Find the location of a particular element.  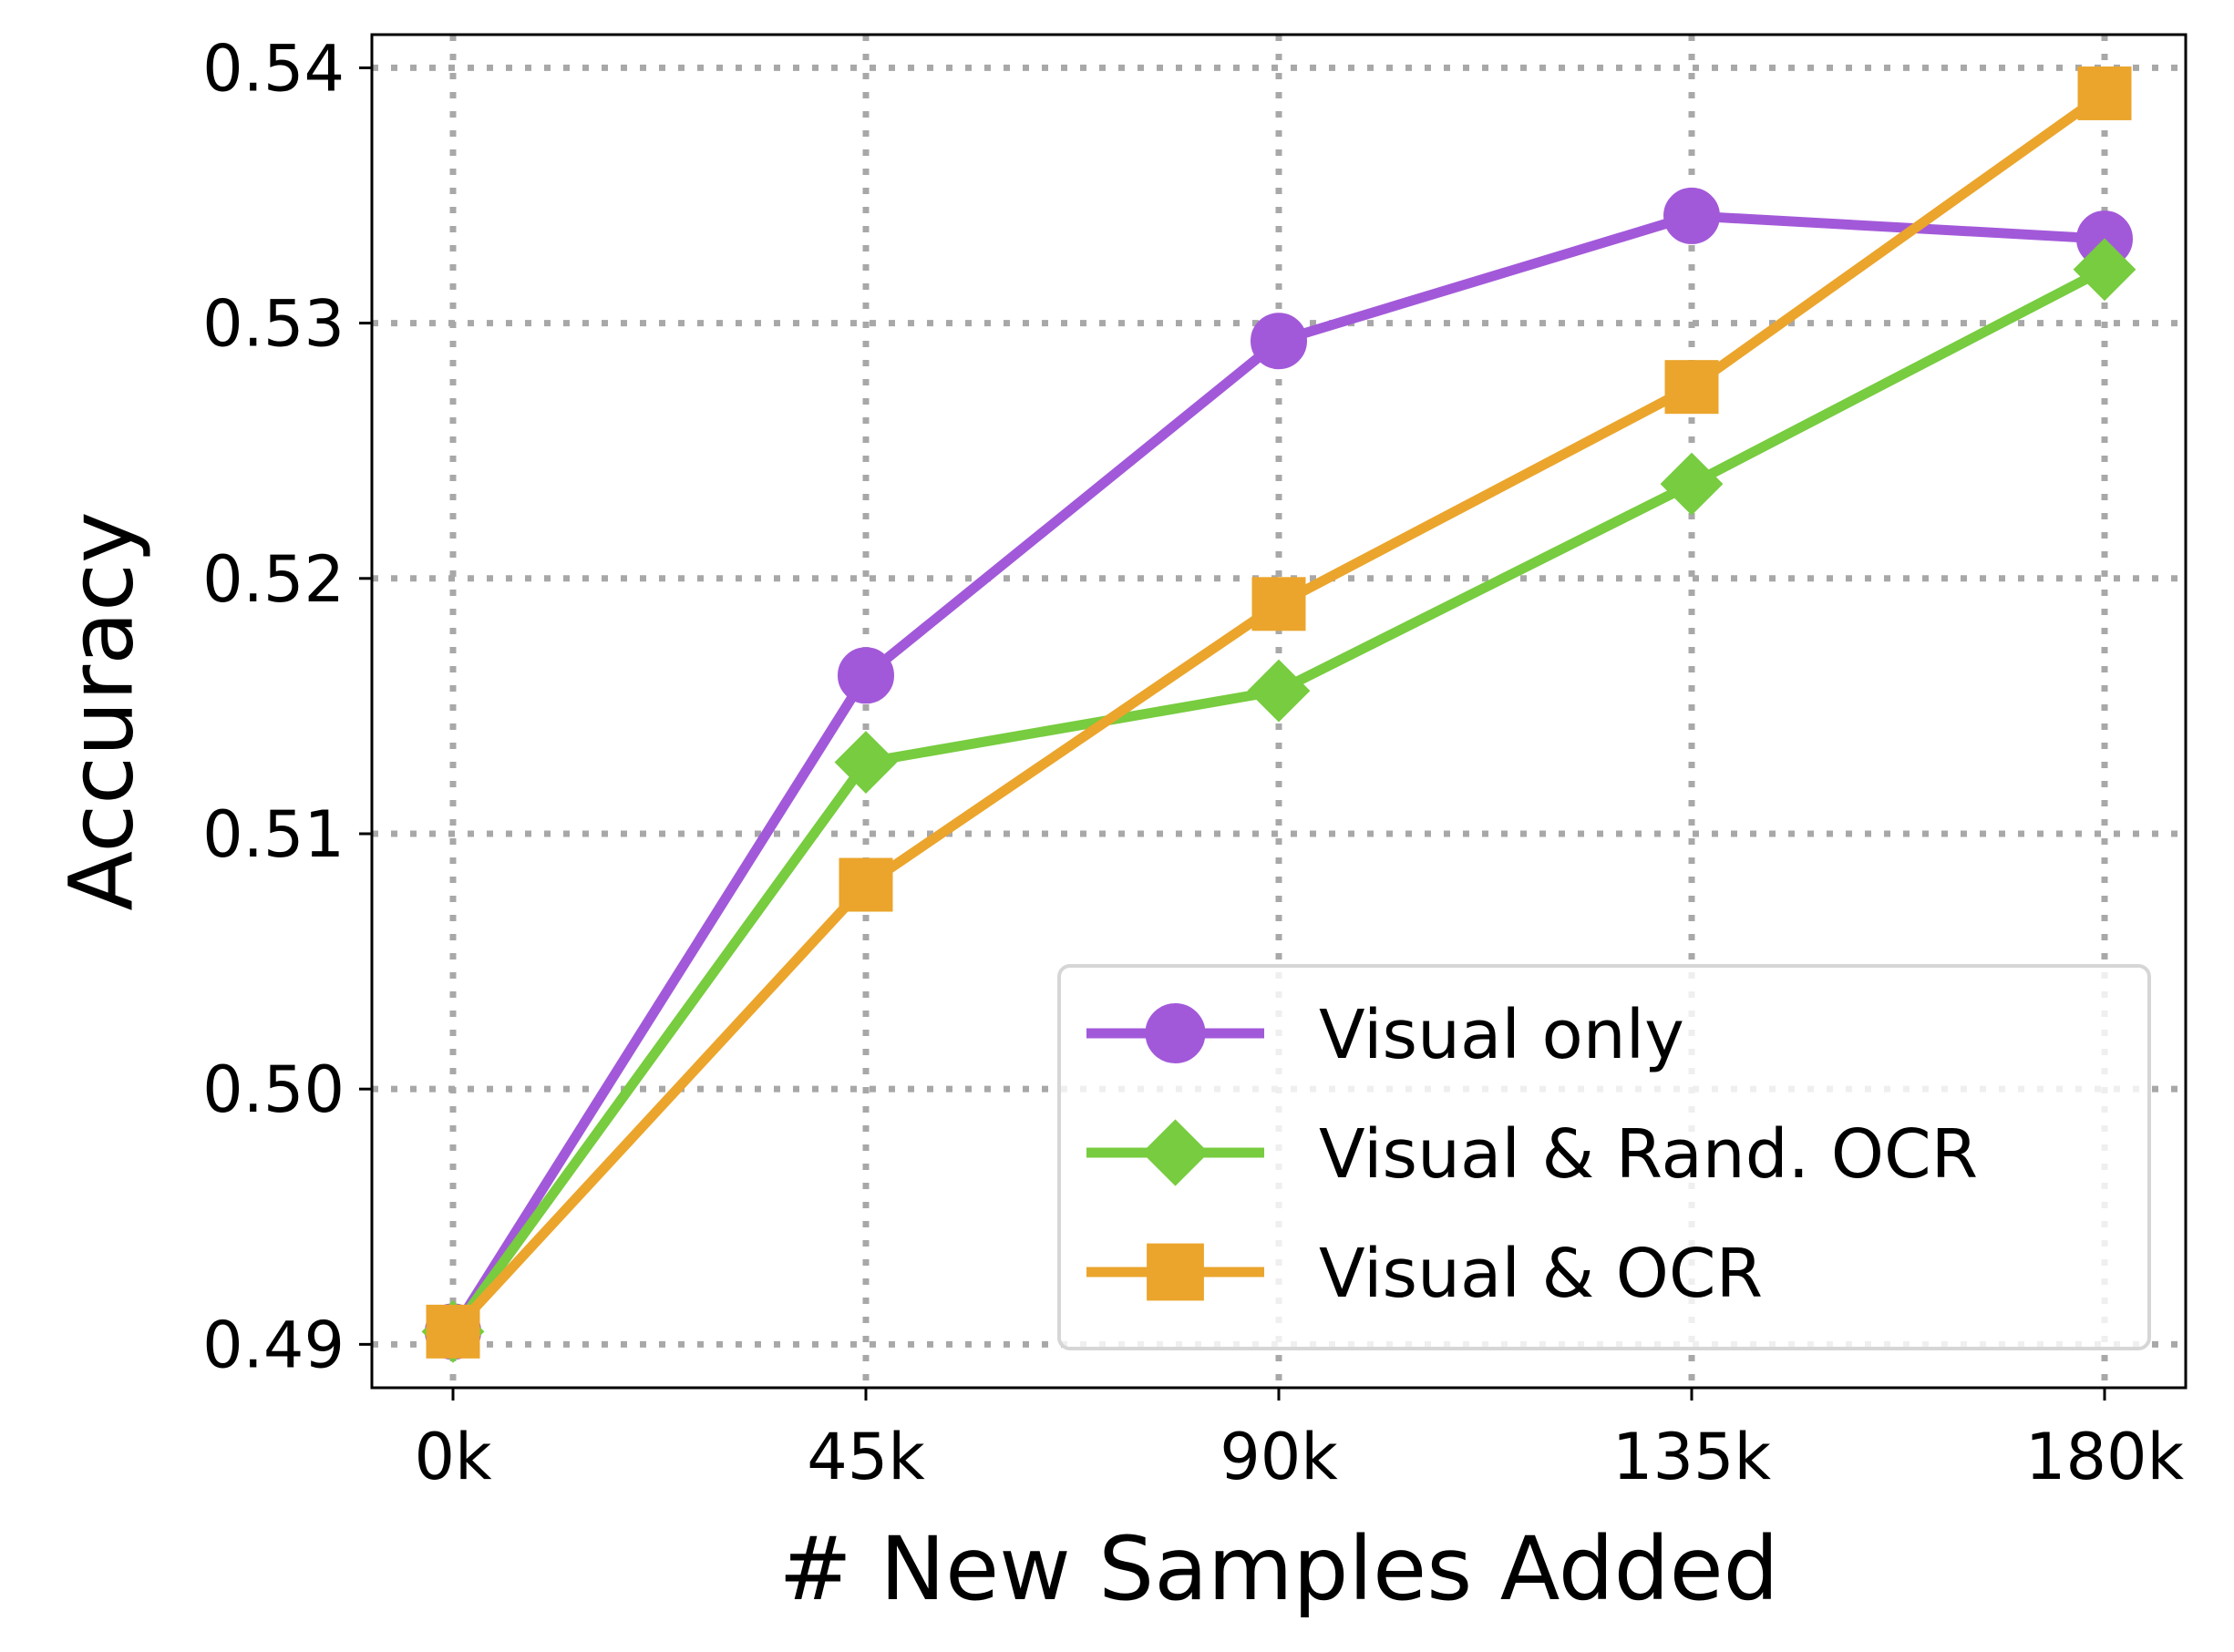

y-tick-label: 0.49 is located at coordinates (273, 1345).